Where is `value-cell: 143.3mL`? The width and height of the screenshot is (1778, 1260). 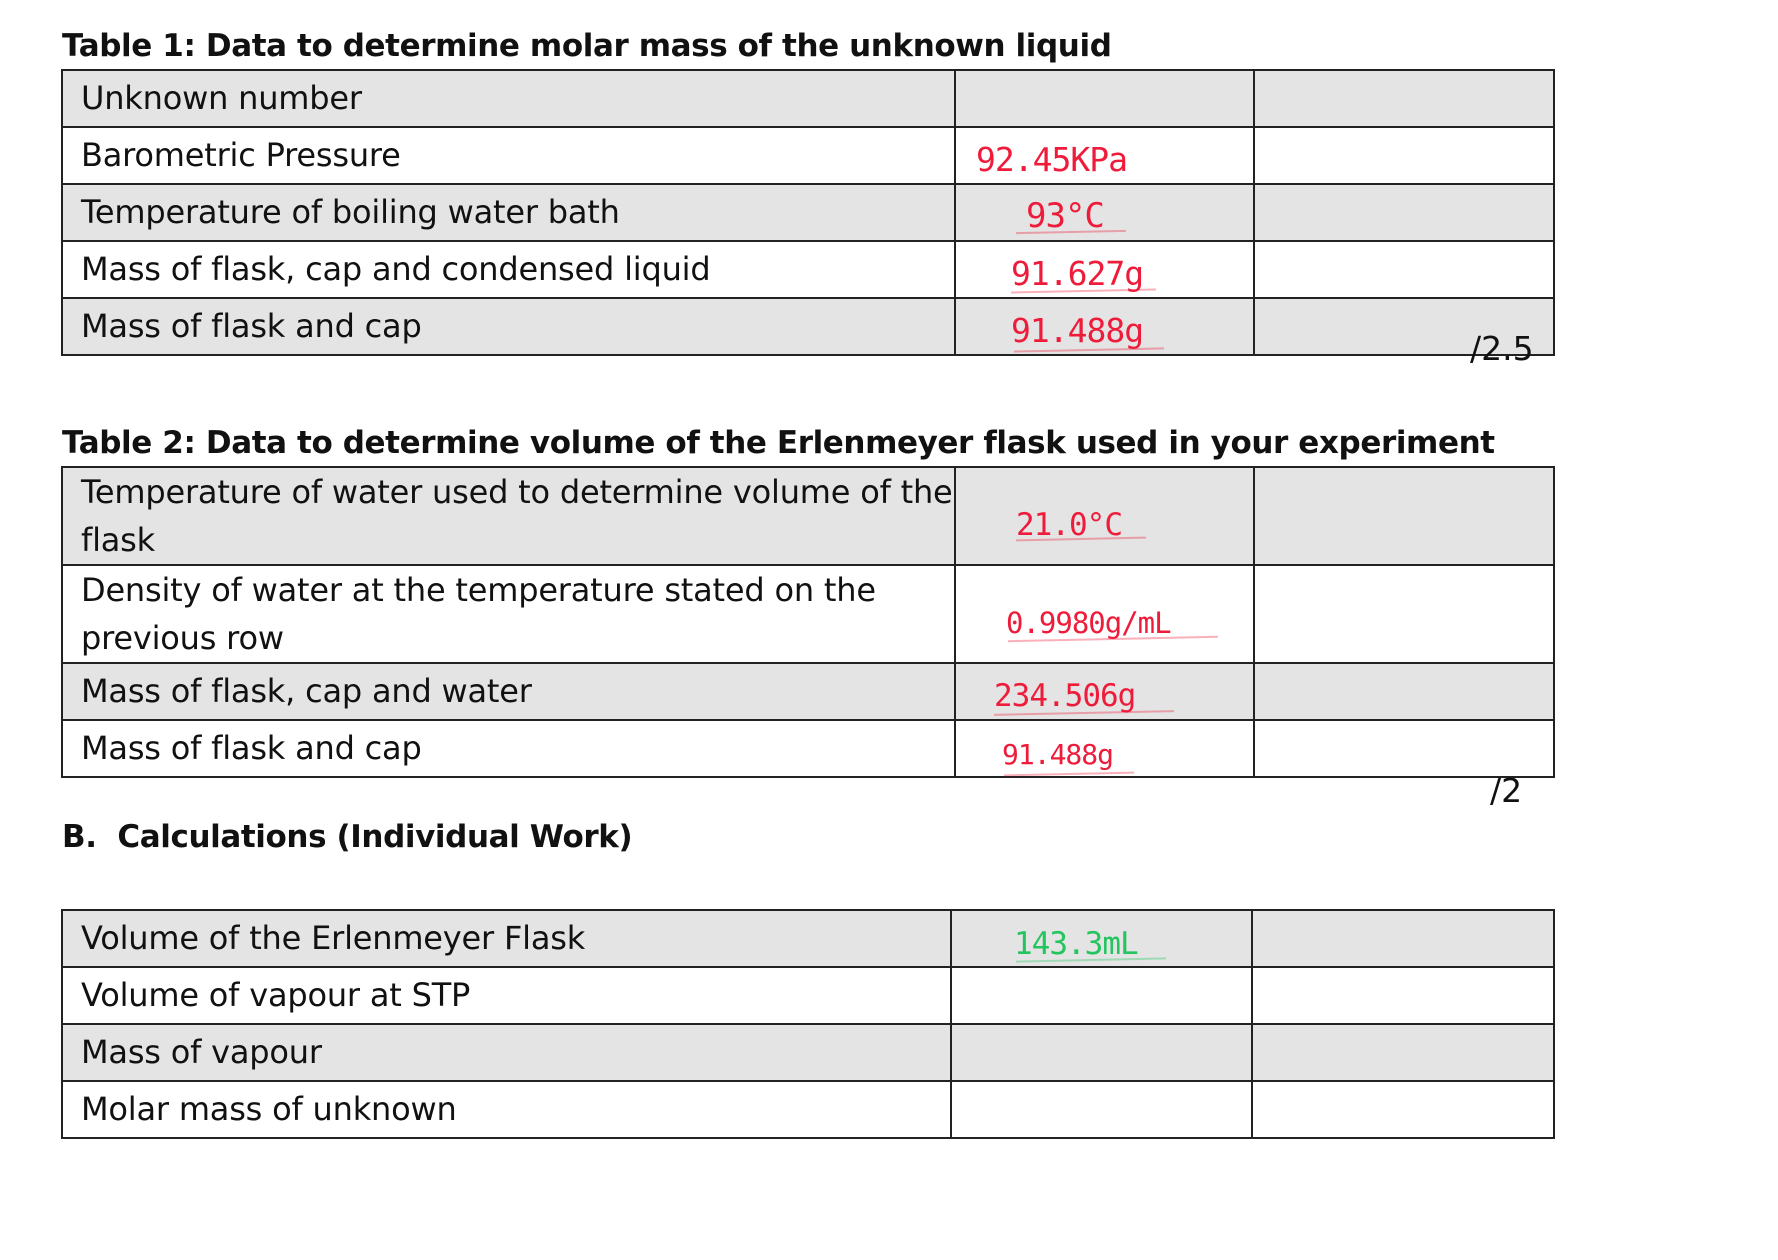 value-cell: 143.3mL is located at coordinates (1101, 938).